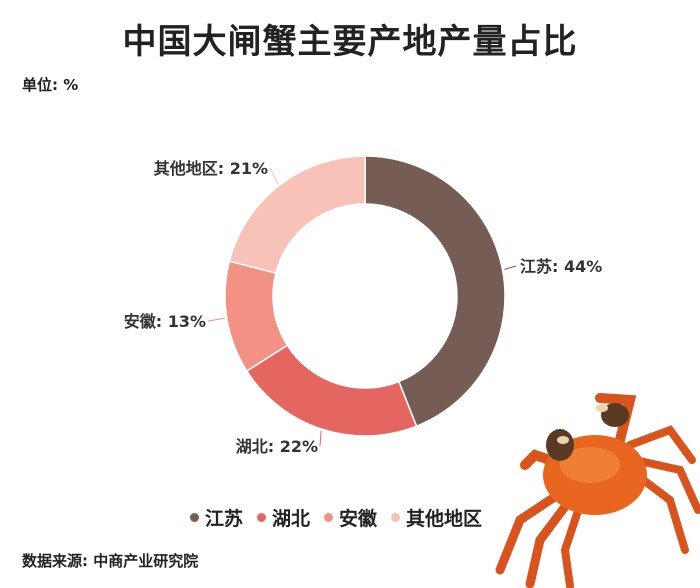 The image size is (700, 588). I want to click on leader-line-anhui, so click(216, 319).